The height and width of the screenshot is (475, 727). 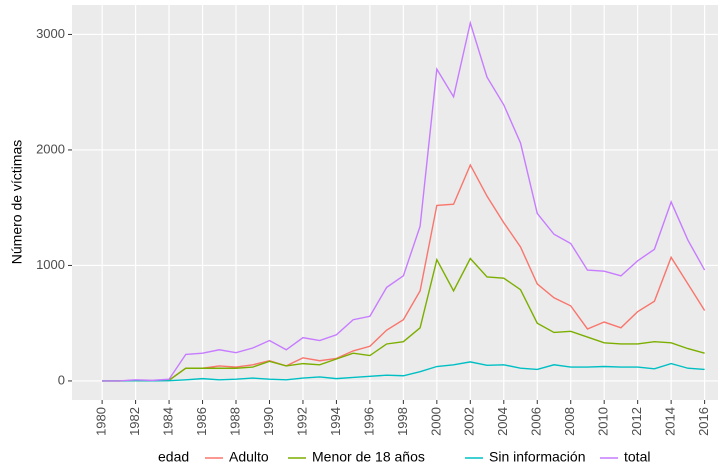 I want to click on x-tick-label: 1982, so click(x=134, y=421).